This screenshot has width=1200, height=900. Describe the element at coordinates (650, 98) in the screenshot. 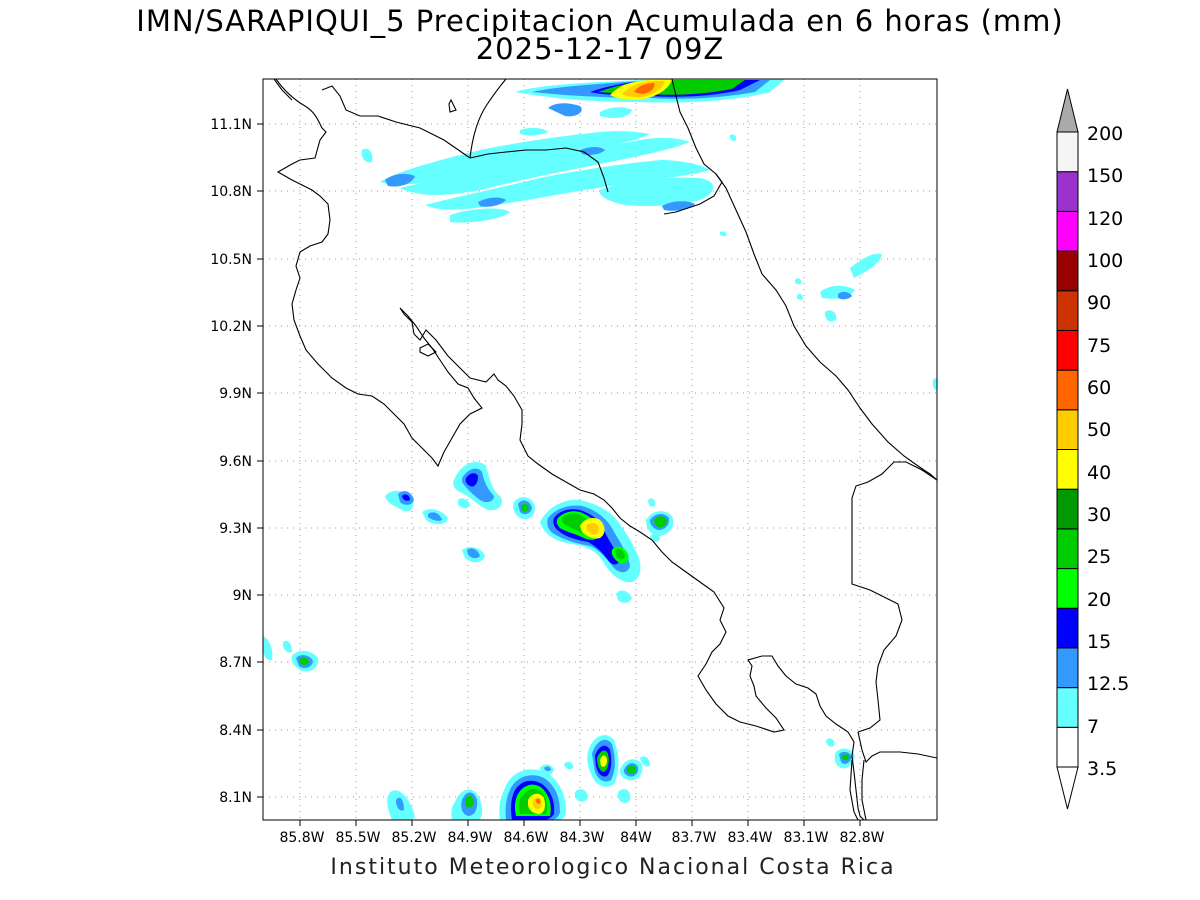

I see `precip-cell-north-border` at that location.